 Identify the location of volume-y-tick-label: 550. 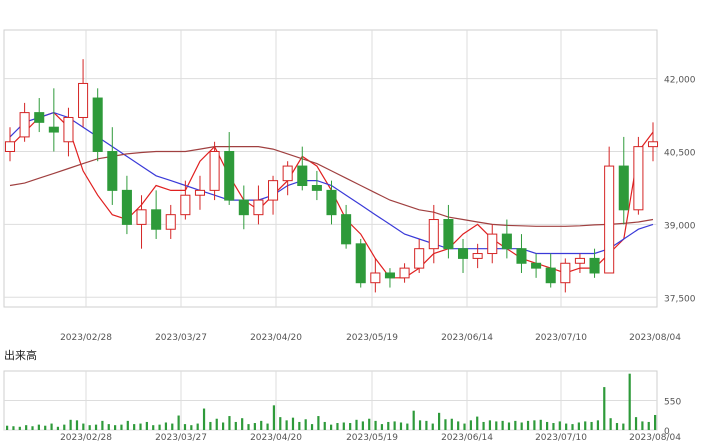
(672, 403).